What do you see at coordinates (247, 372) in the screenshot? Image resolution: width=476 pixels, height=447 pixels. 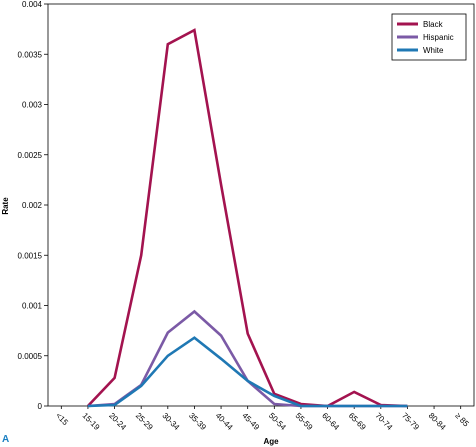 I see `series-line-white` at bounding box center [247, 372].